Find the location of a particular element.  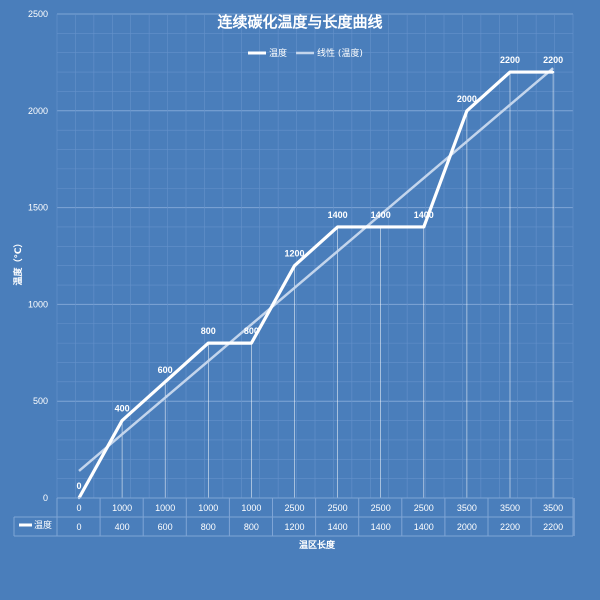

data-label: 1200 is located at coordinates (294, 254).